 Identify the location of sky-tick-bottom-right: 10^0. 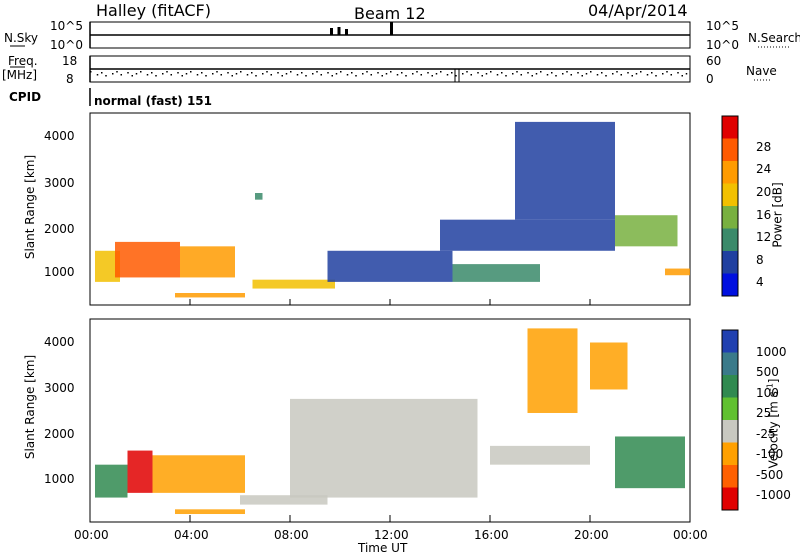
(722, 45).